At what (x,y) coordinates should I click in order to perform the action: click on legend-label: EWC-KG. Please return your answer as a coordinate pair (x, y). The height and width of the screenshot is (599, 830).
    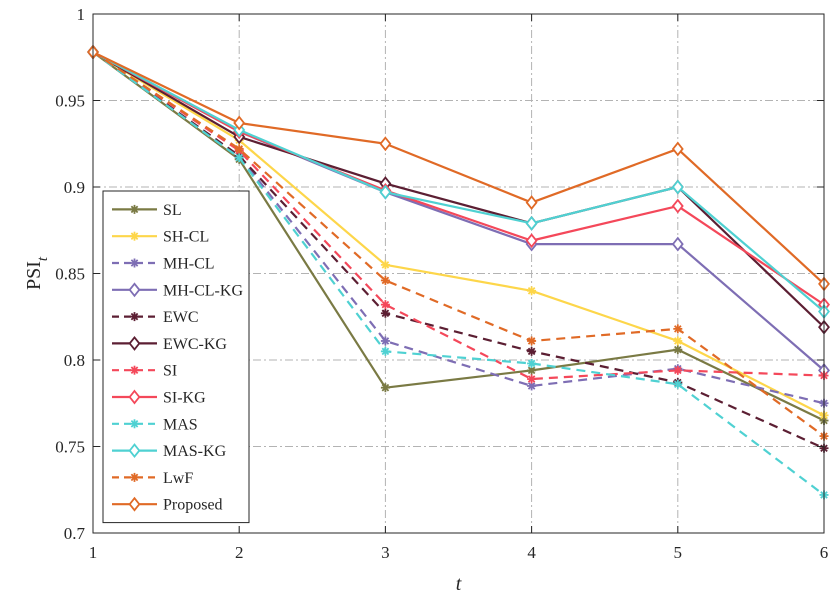
    Looking at the image, I should click on (195, 344).